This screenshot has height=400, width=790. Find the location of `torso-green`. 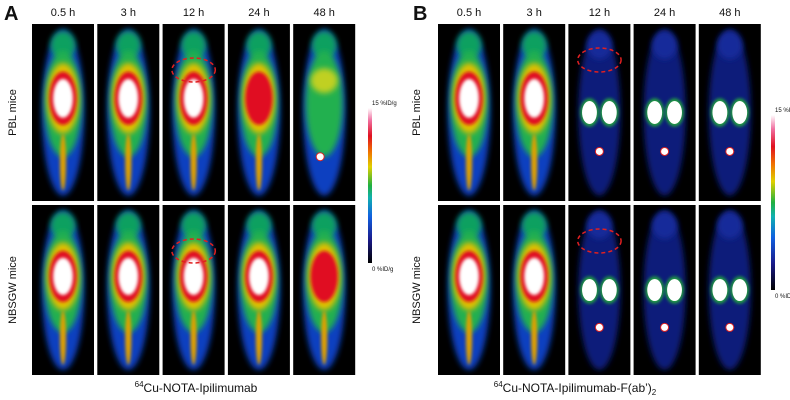

torso-green is located at coordinates (324, 103).